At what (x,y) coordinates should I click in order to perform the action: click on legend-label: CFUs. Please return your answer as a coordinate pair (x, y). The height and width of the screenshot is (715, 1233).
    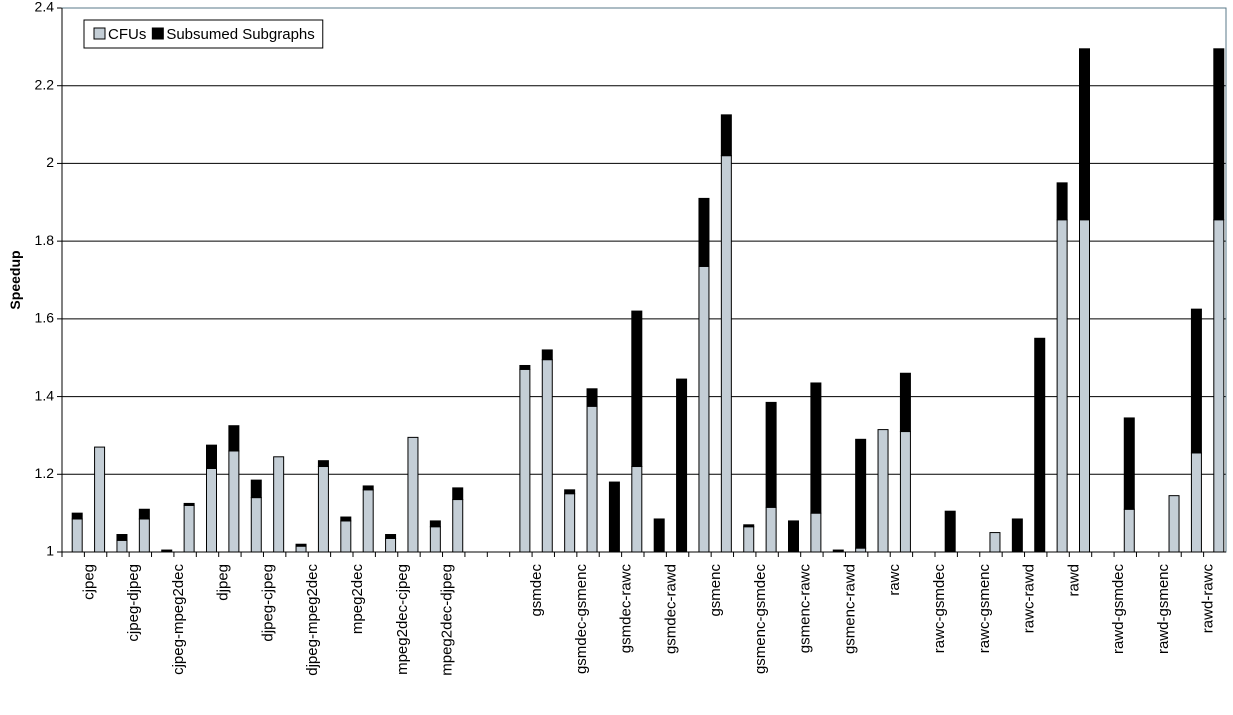
    Looking at the image, I should click on (127, 34).